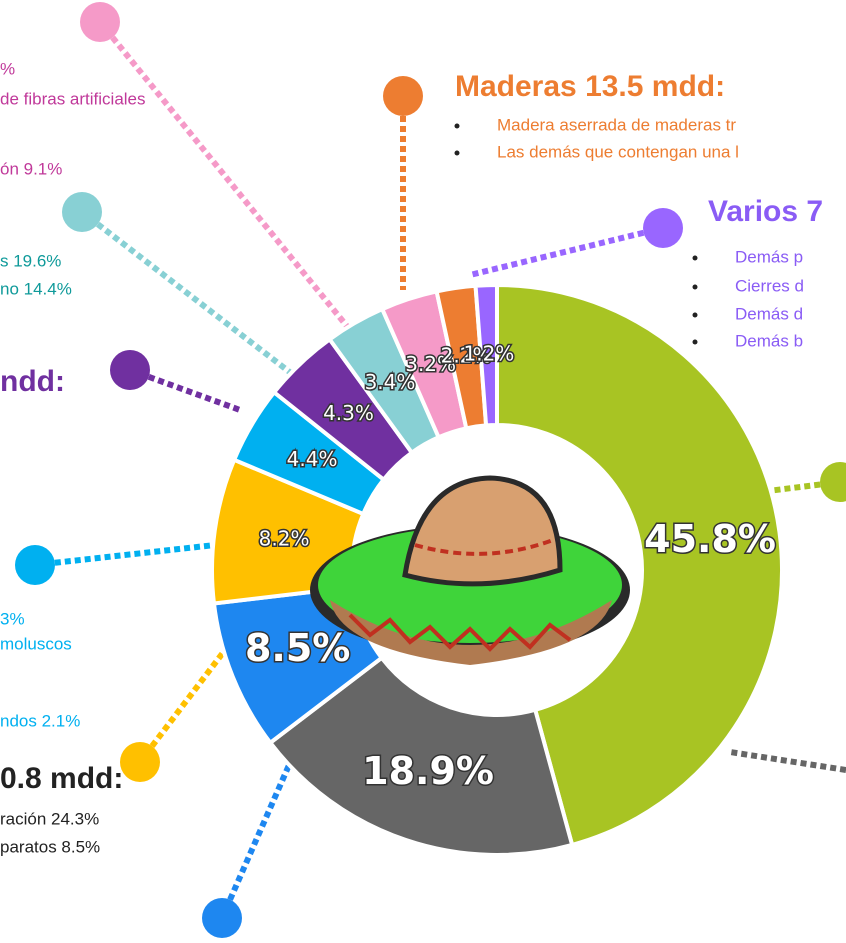 This screenshot has width=846, height=943. I want to click on data-label: 4.4%, so click(312, 459).